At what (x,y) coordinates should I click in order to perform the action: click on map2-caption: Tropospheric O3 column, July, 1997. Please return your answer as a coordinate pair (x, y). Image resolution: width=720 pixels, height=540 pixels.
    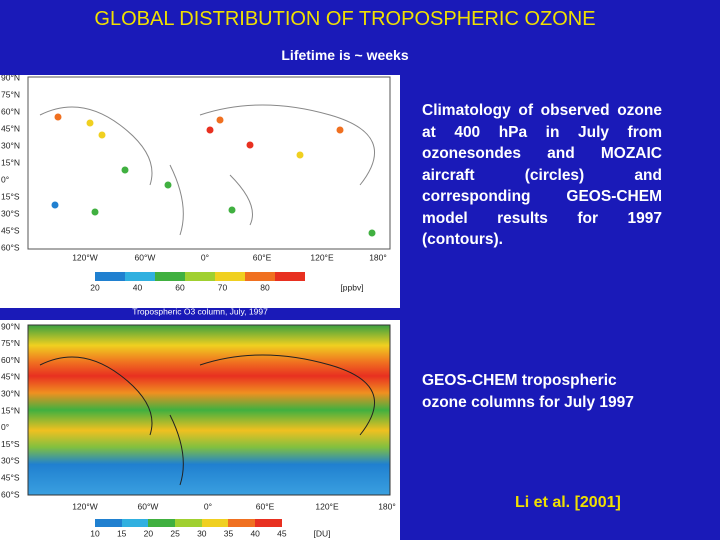
    Looking at the image, I should click on (200, 311).